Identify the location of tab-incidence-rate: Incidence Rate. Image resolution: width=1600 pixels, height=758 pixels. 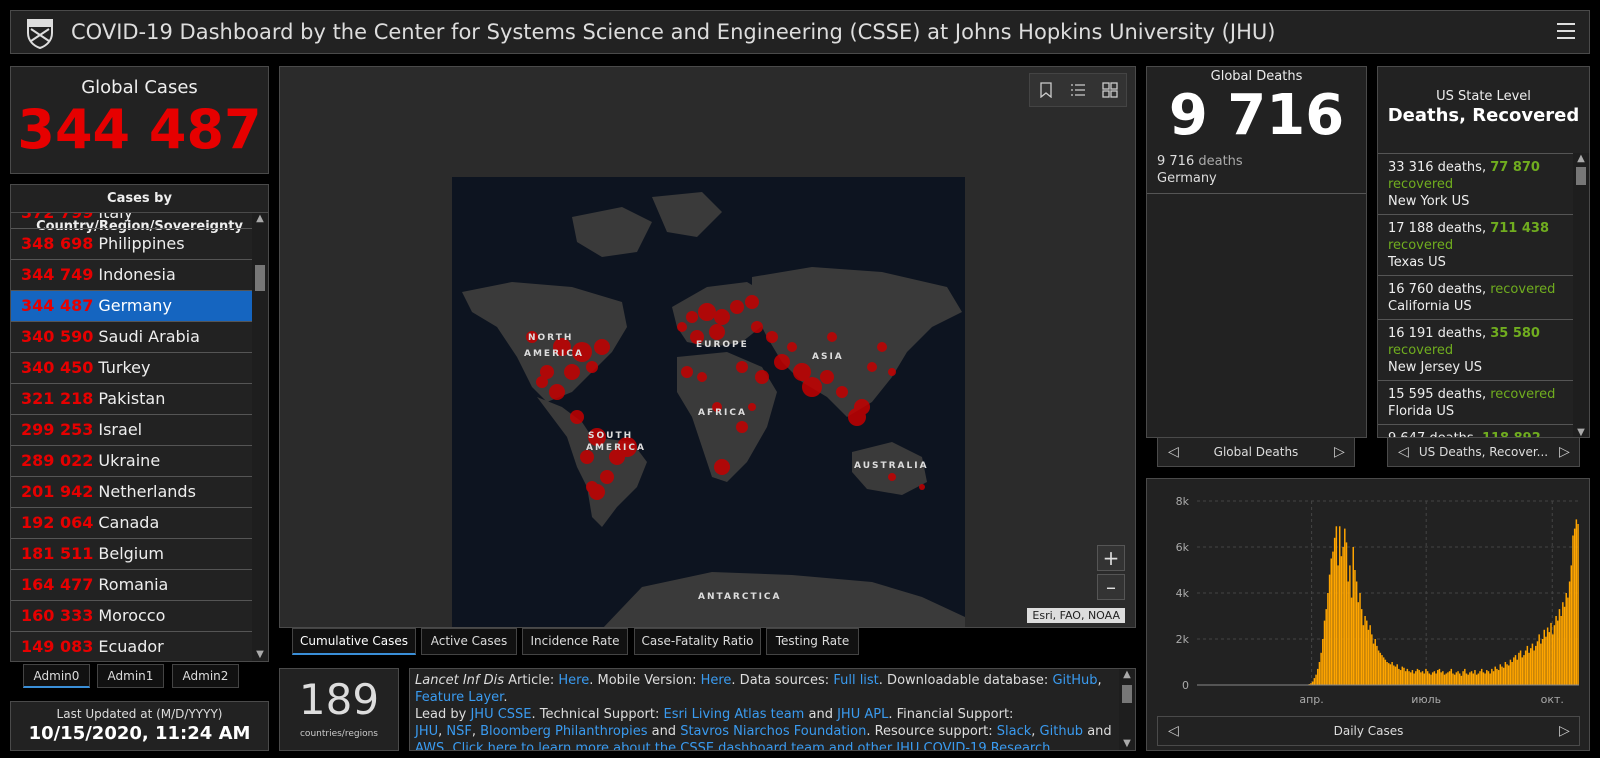
(575, 641).